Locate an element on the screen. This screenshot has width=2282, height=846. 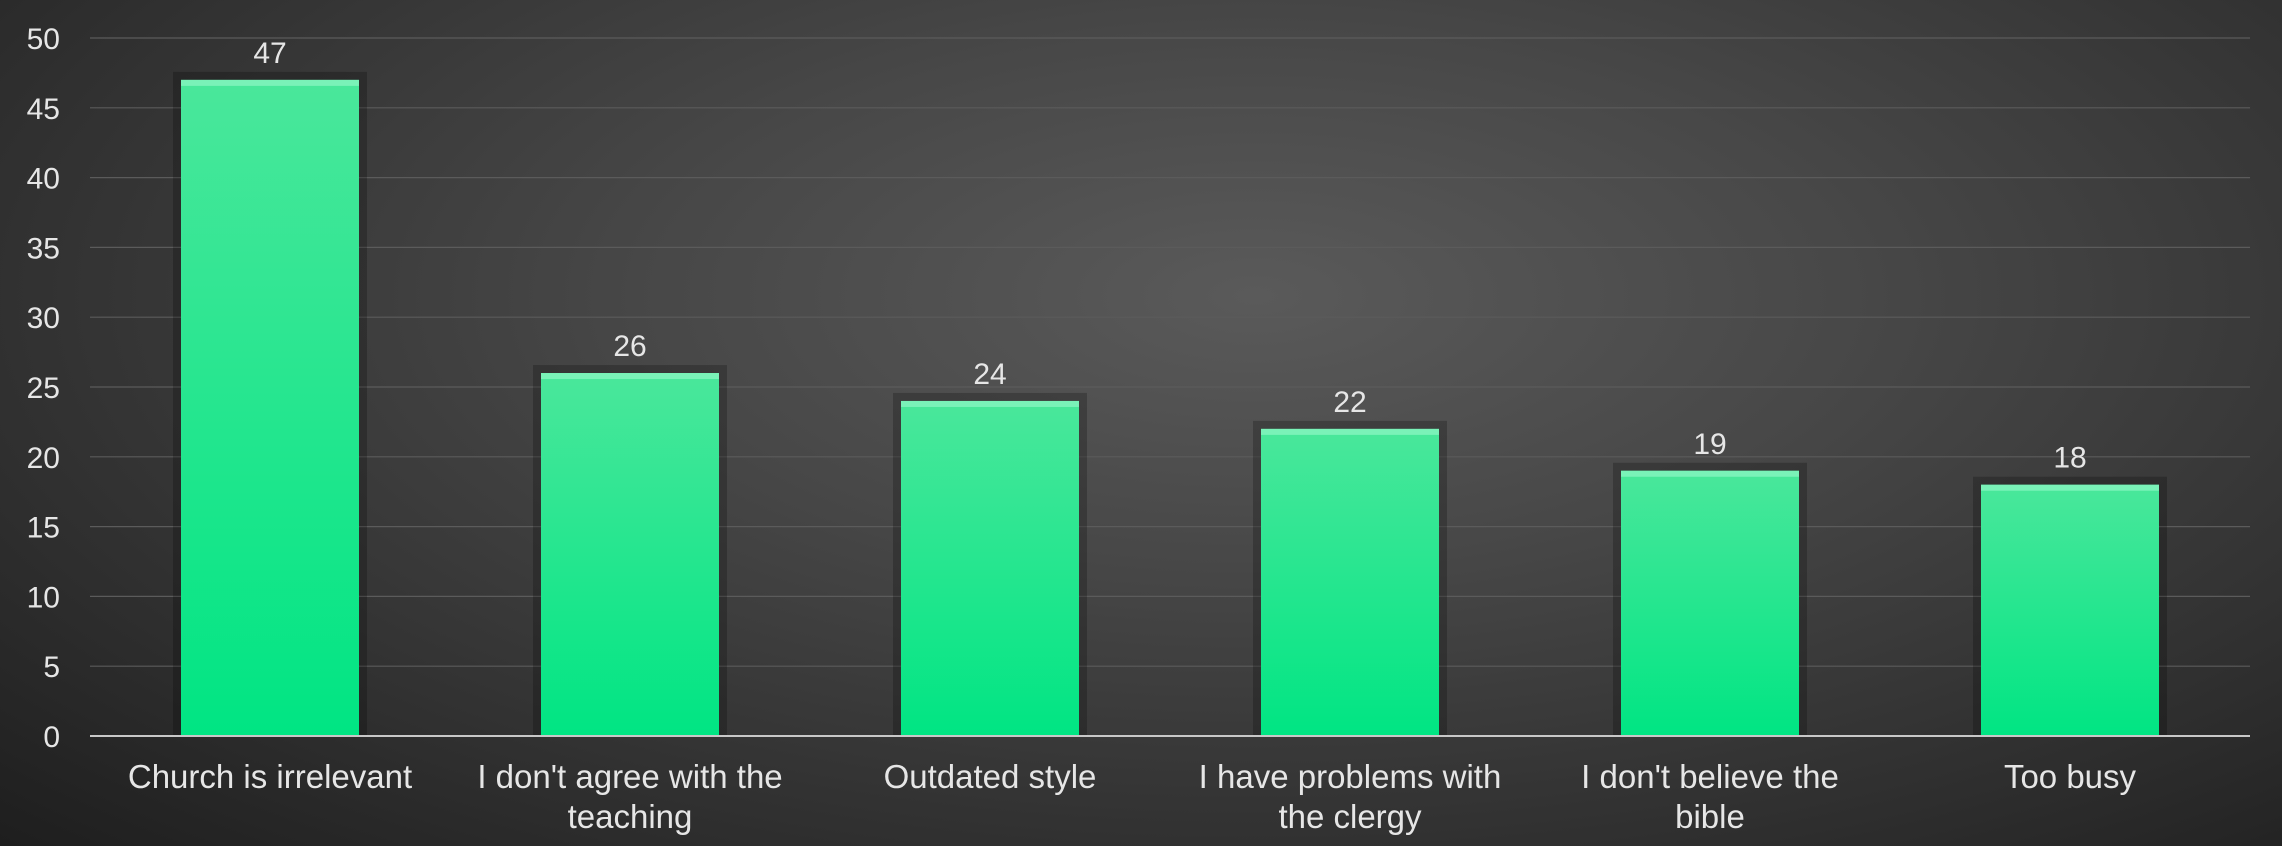
y-tick-label: 45 is located at coordinates (43, 109).